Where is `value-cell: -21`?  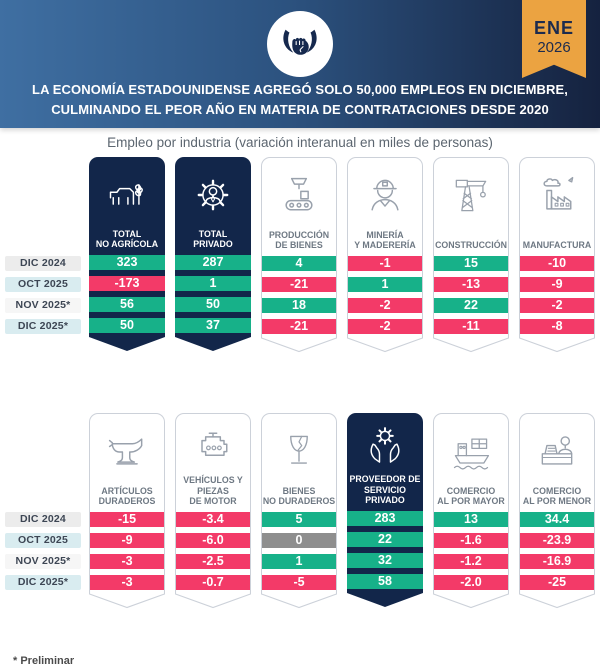 value-cell: -21 is located at coordinates (299, 284).